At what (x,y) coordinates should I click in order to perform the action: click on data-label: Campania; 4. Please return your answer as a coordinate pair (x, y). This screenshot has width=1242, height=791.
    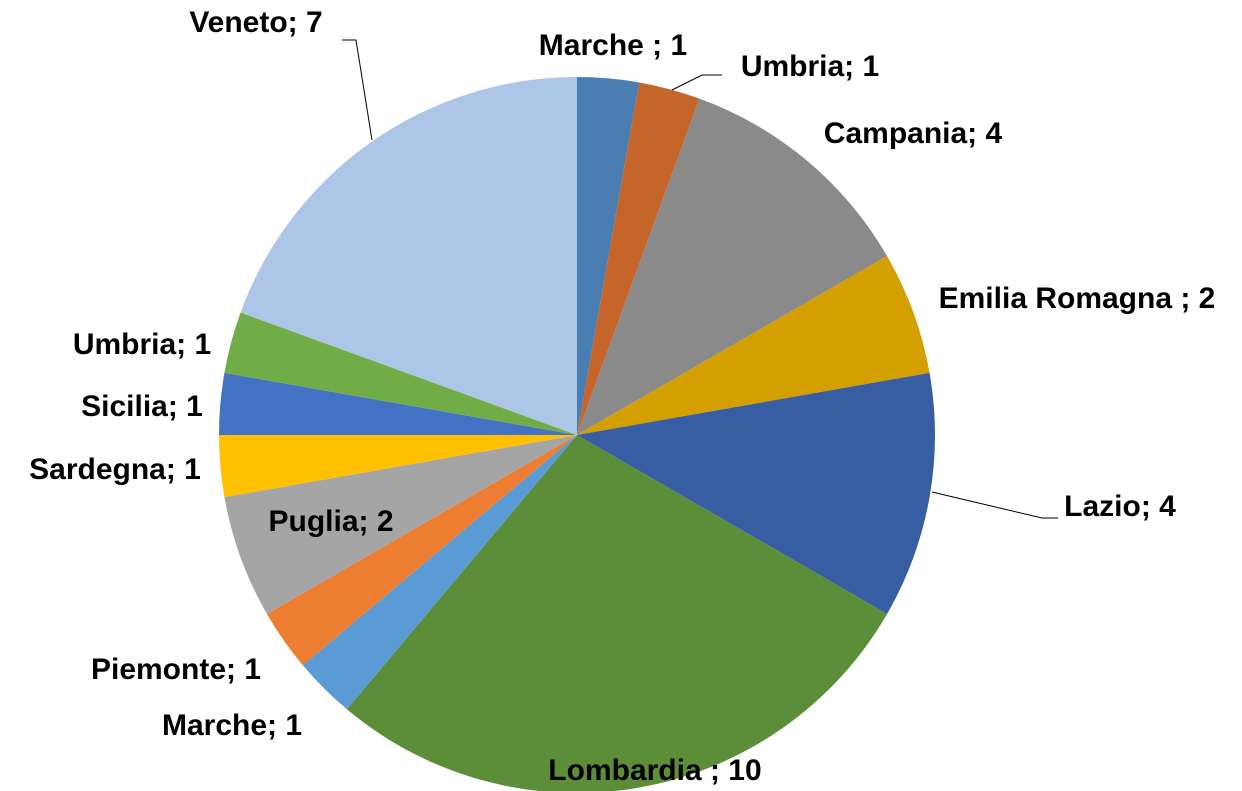
    Looking at the image, I should click on (913, 133).